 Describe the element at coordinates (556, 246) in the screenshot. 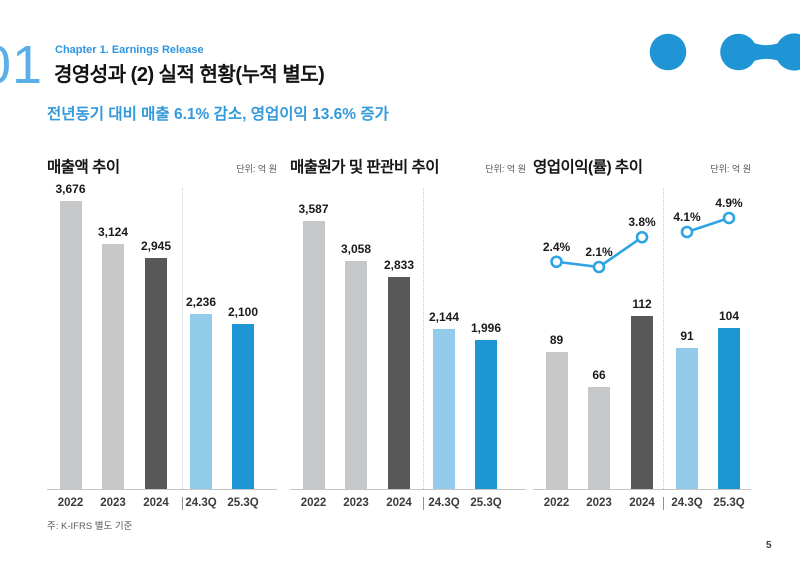

I see `line-point-label: 2.4%` at that location.